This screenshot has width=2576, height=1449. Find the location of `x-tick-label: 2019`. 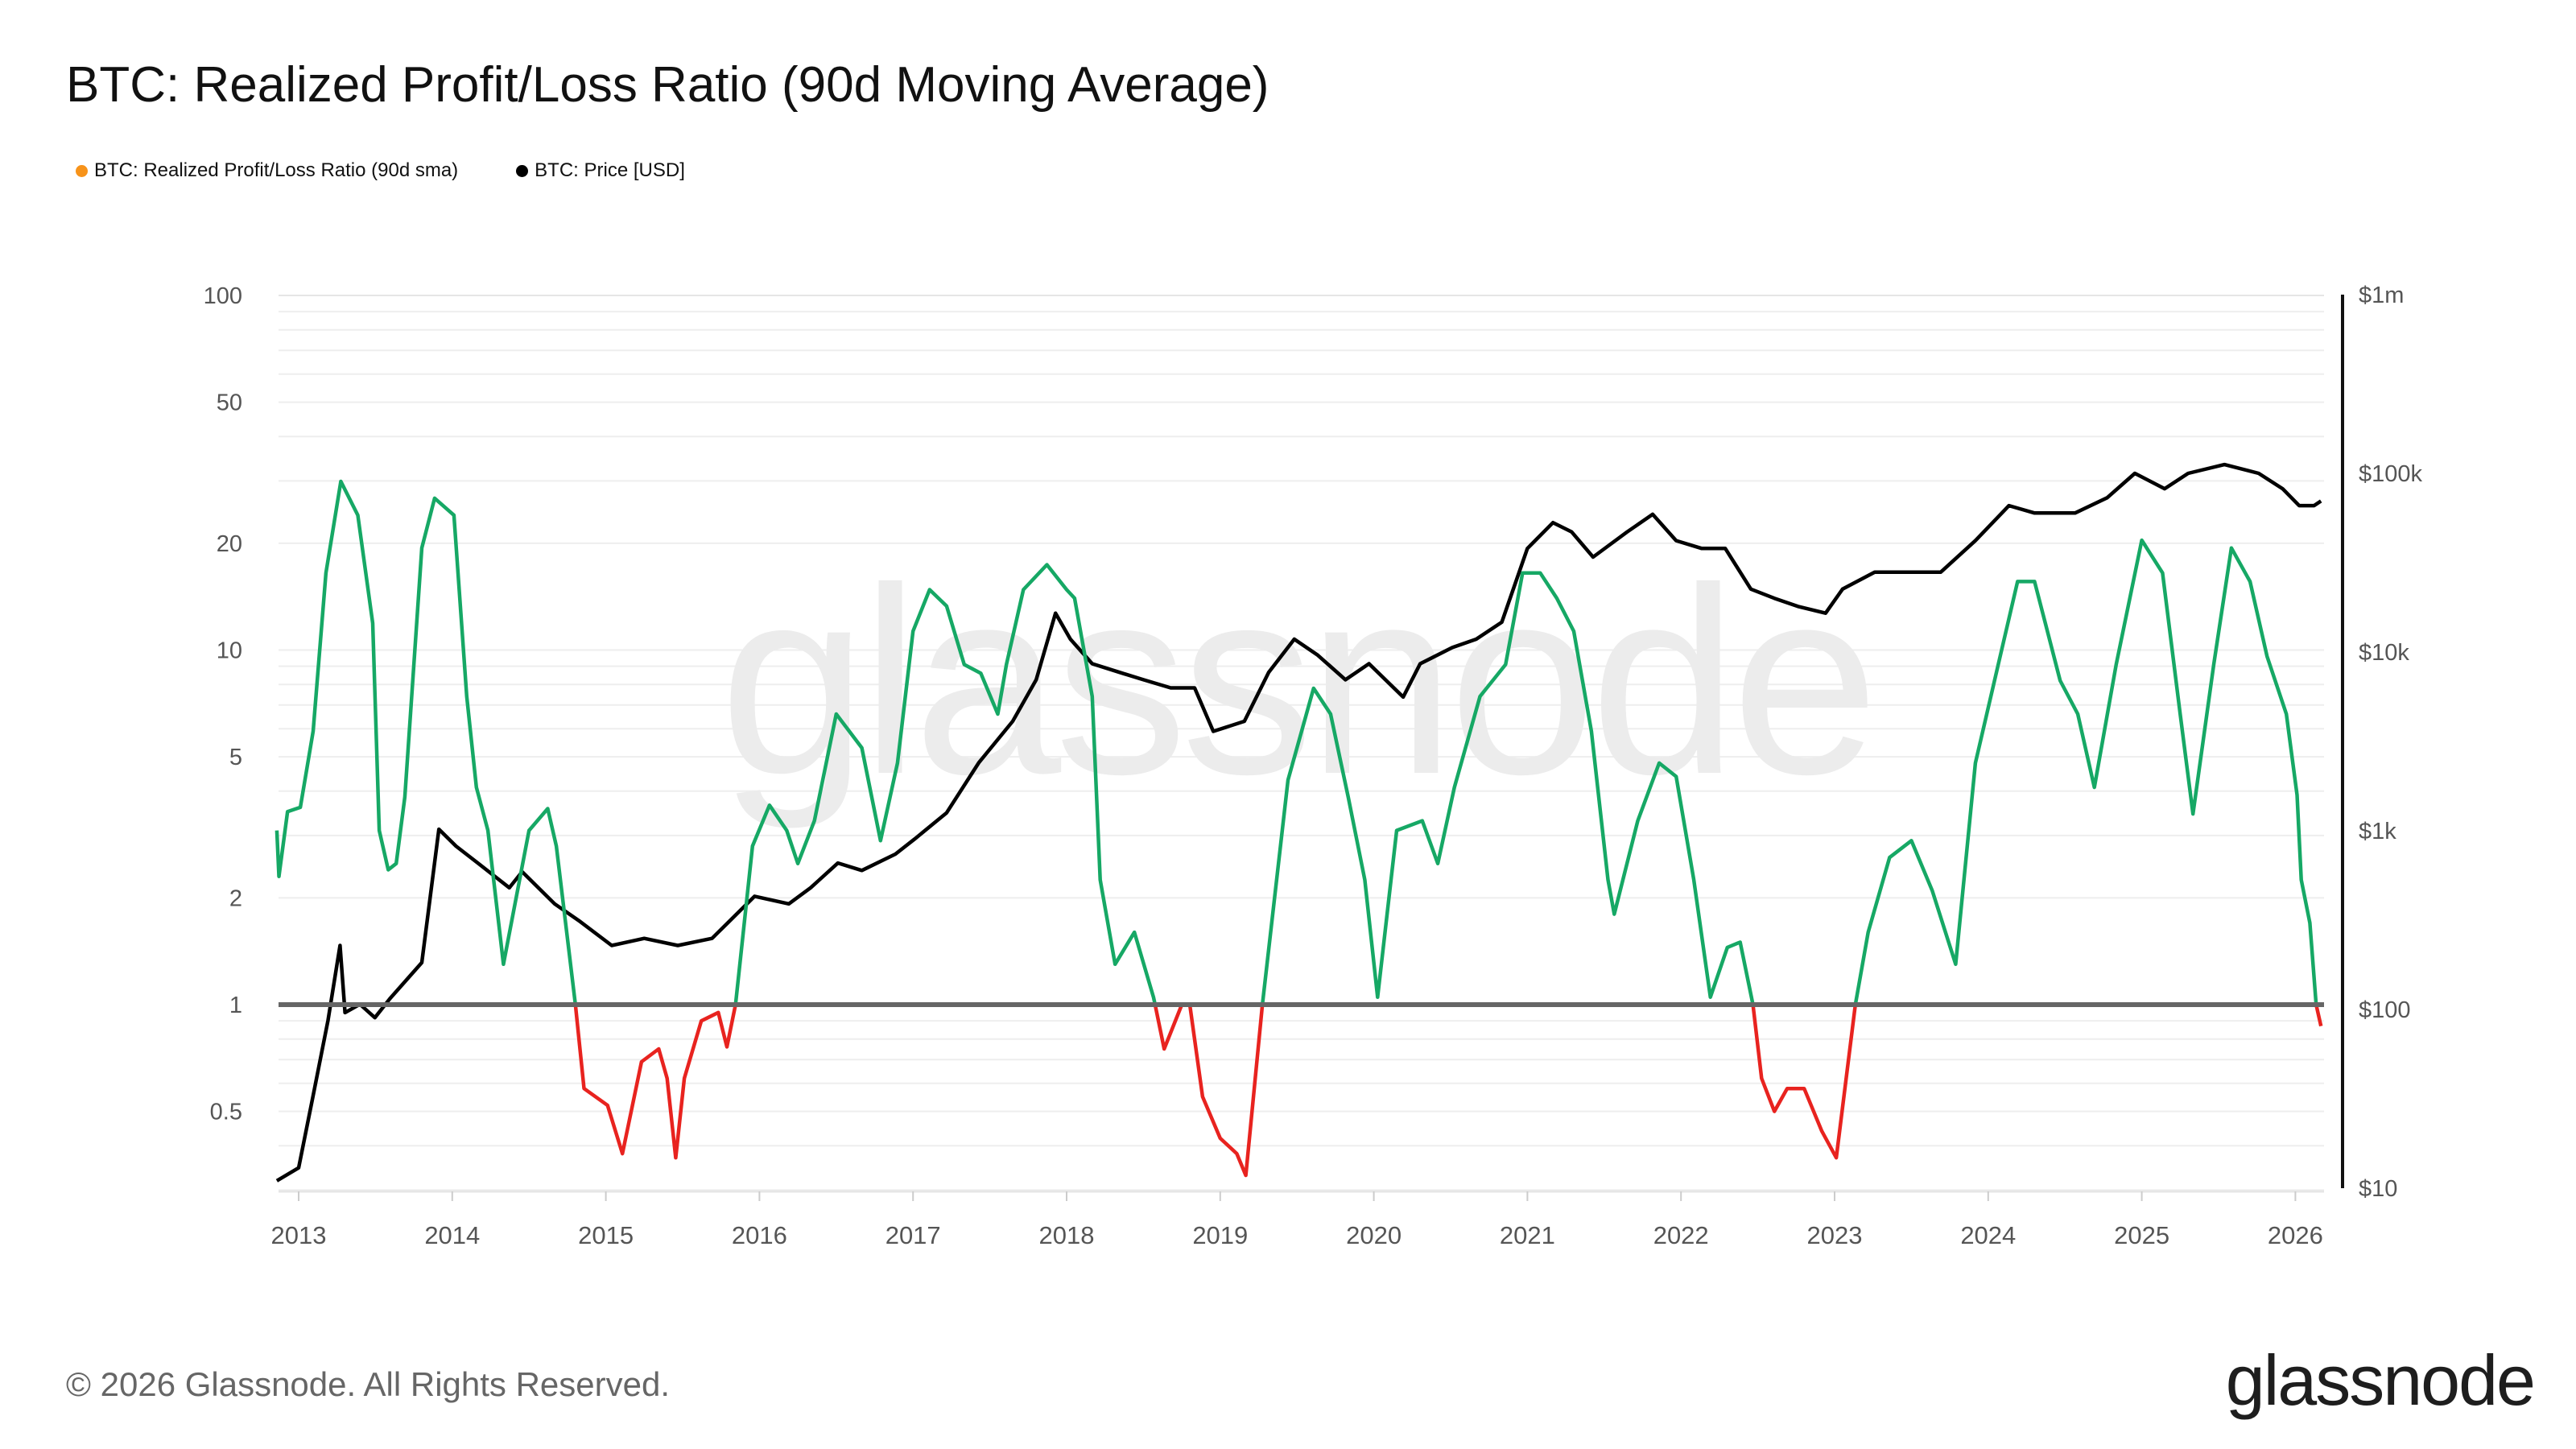

x-tick-label: 2019 is located at coordinates (1220, 1235).